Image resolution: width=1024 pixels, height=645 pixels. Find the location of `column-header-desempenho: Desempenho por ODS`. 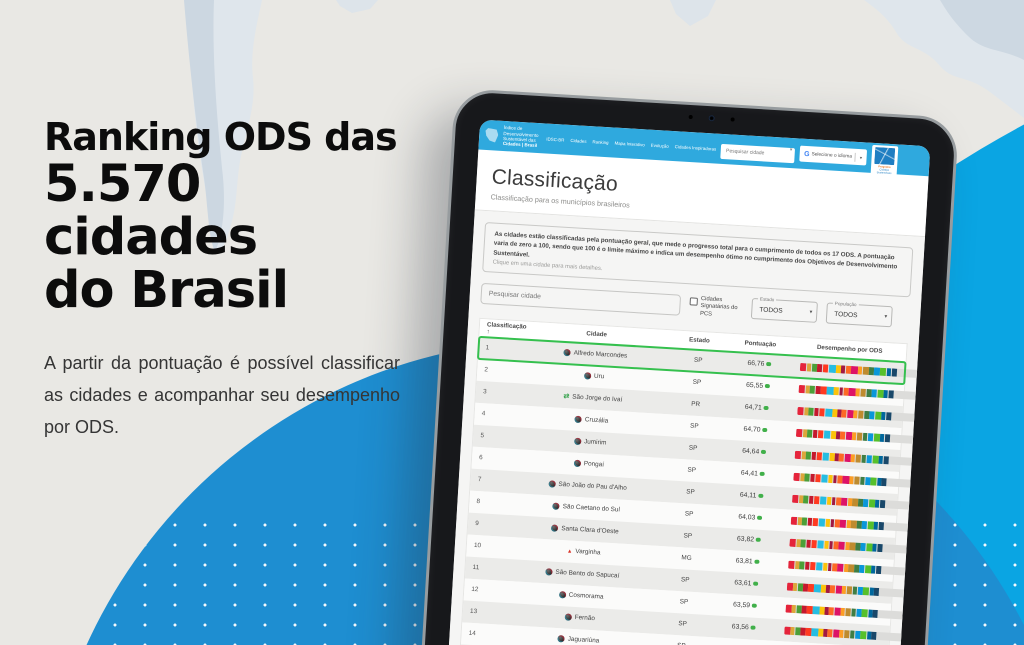

column-header-desempenho: Desempenho por ODS is located at coordinates (849, 350).